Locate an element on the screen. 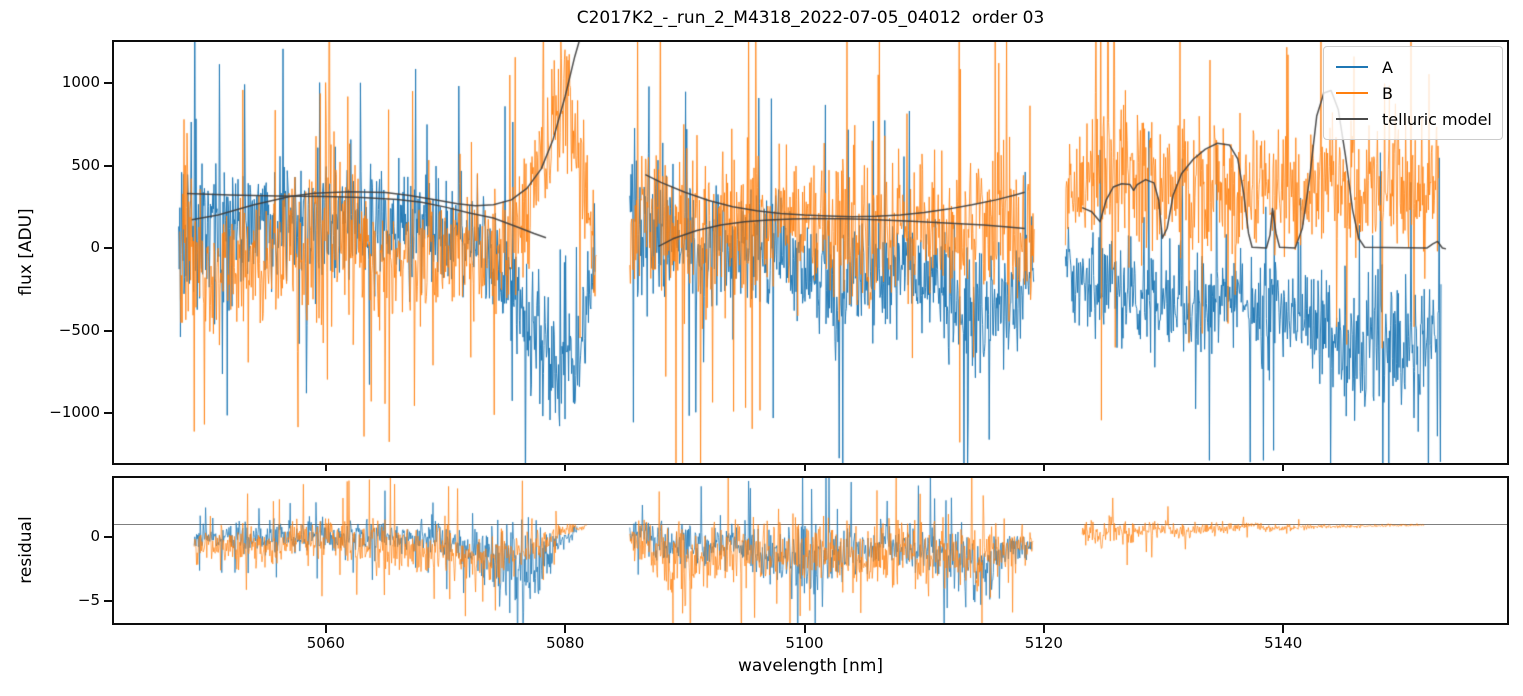  legend-entry-telluric-model: telluric model is located at coordinates (1413, 119).